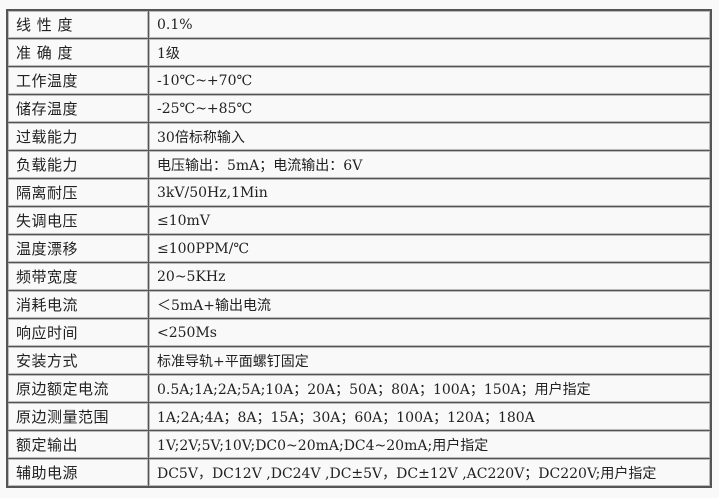  I want to click on spec-label: 原边额定电流, so click(77, 388).